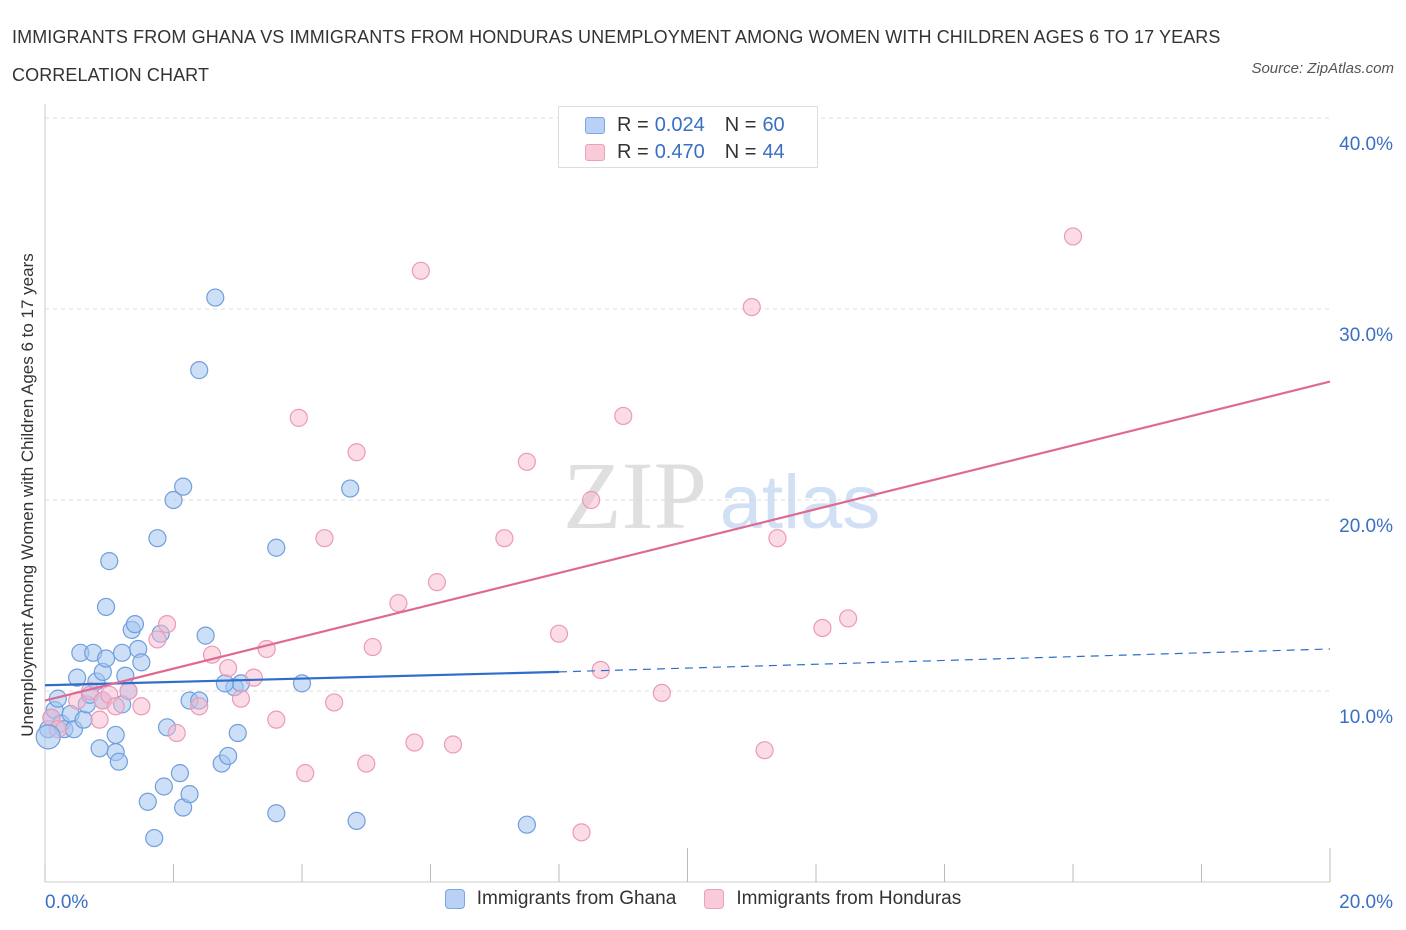 The width and height of the screenshot is (1406, 930). Describe the element at coordinates (1322, 68) in the screenshot. I see `chart-source: Source: ZipAtlas.com` at that location.